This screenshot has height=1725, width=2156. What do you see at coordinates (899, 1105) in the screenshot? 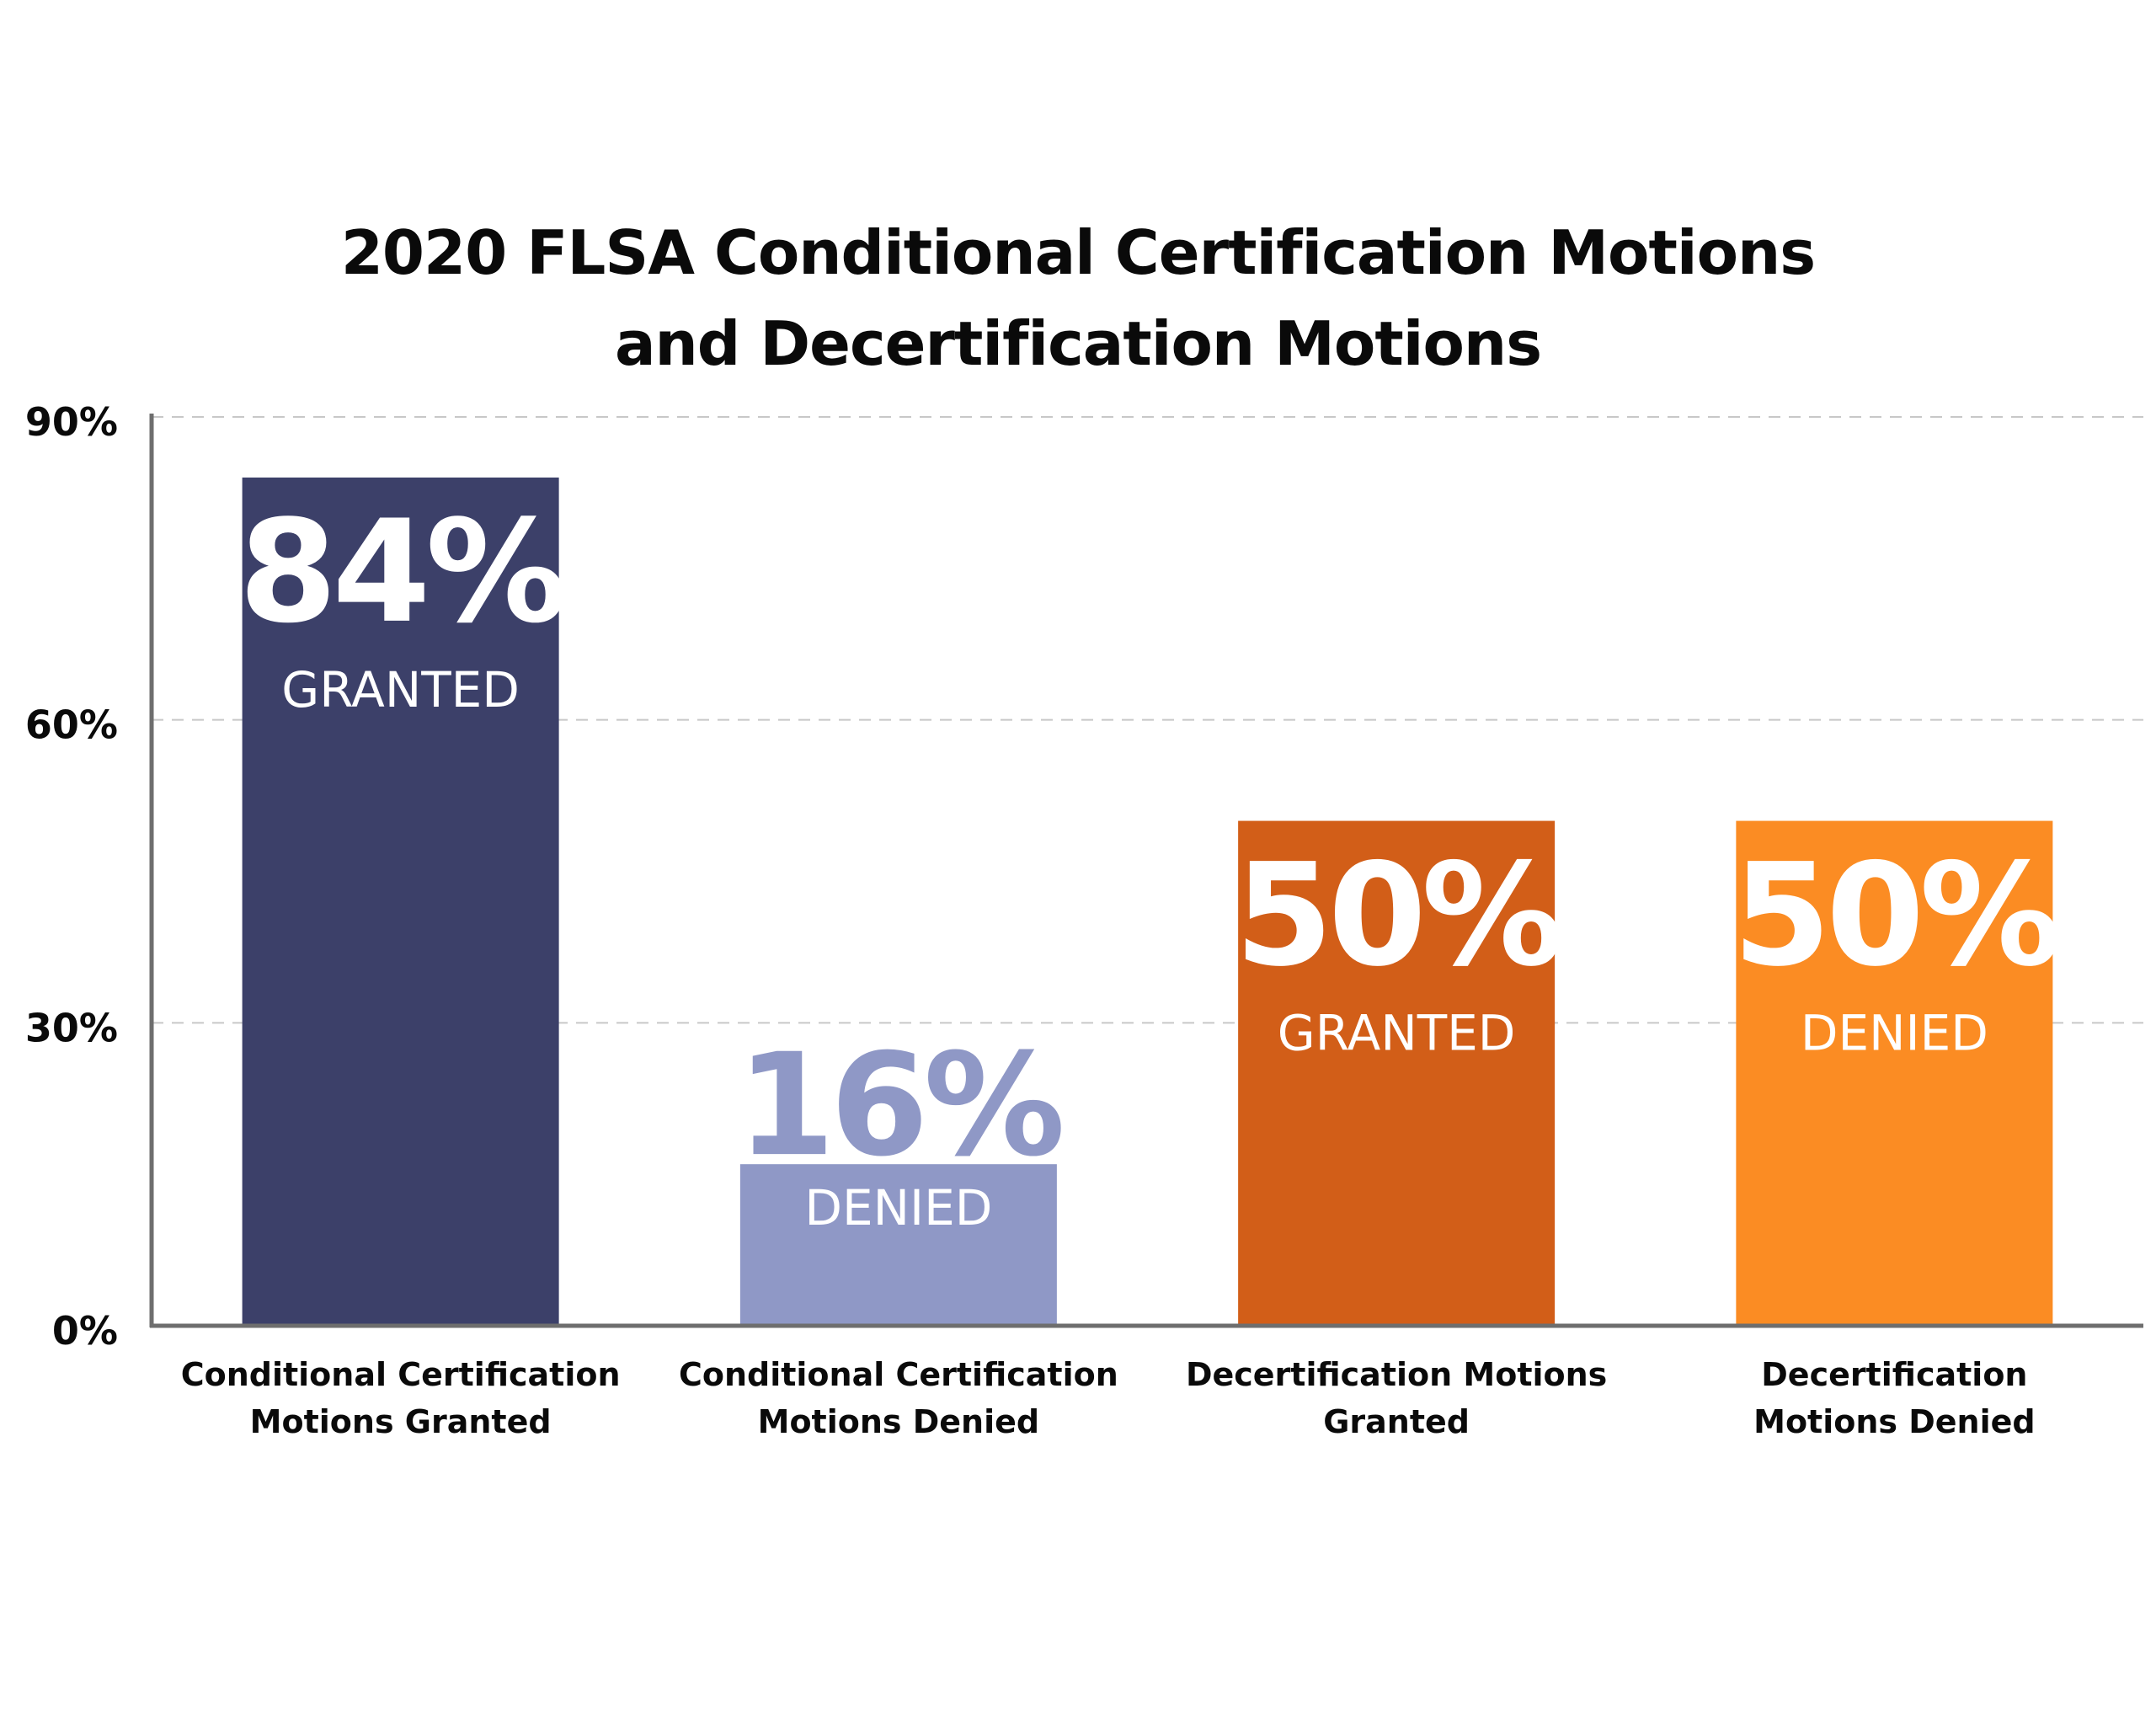
I see `data-label-value: 16%` at bounding box center [899, 1105].